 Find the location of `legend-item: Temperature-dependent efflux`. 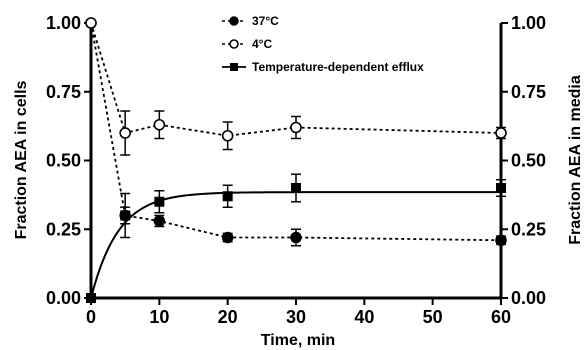

legend-item: Temperature-dependent efflux is located at coordinates (323, 67).